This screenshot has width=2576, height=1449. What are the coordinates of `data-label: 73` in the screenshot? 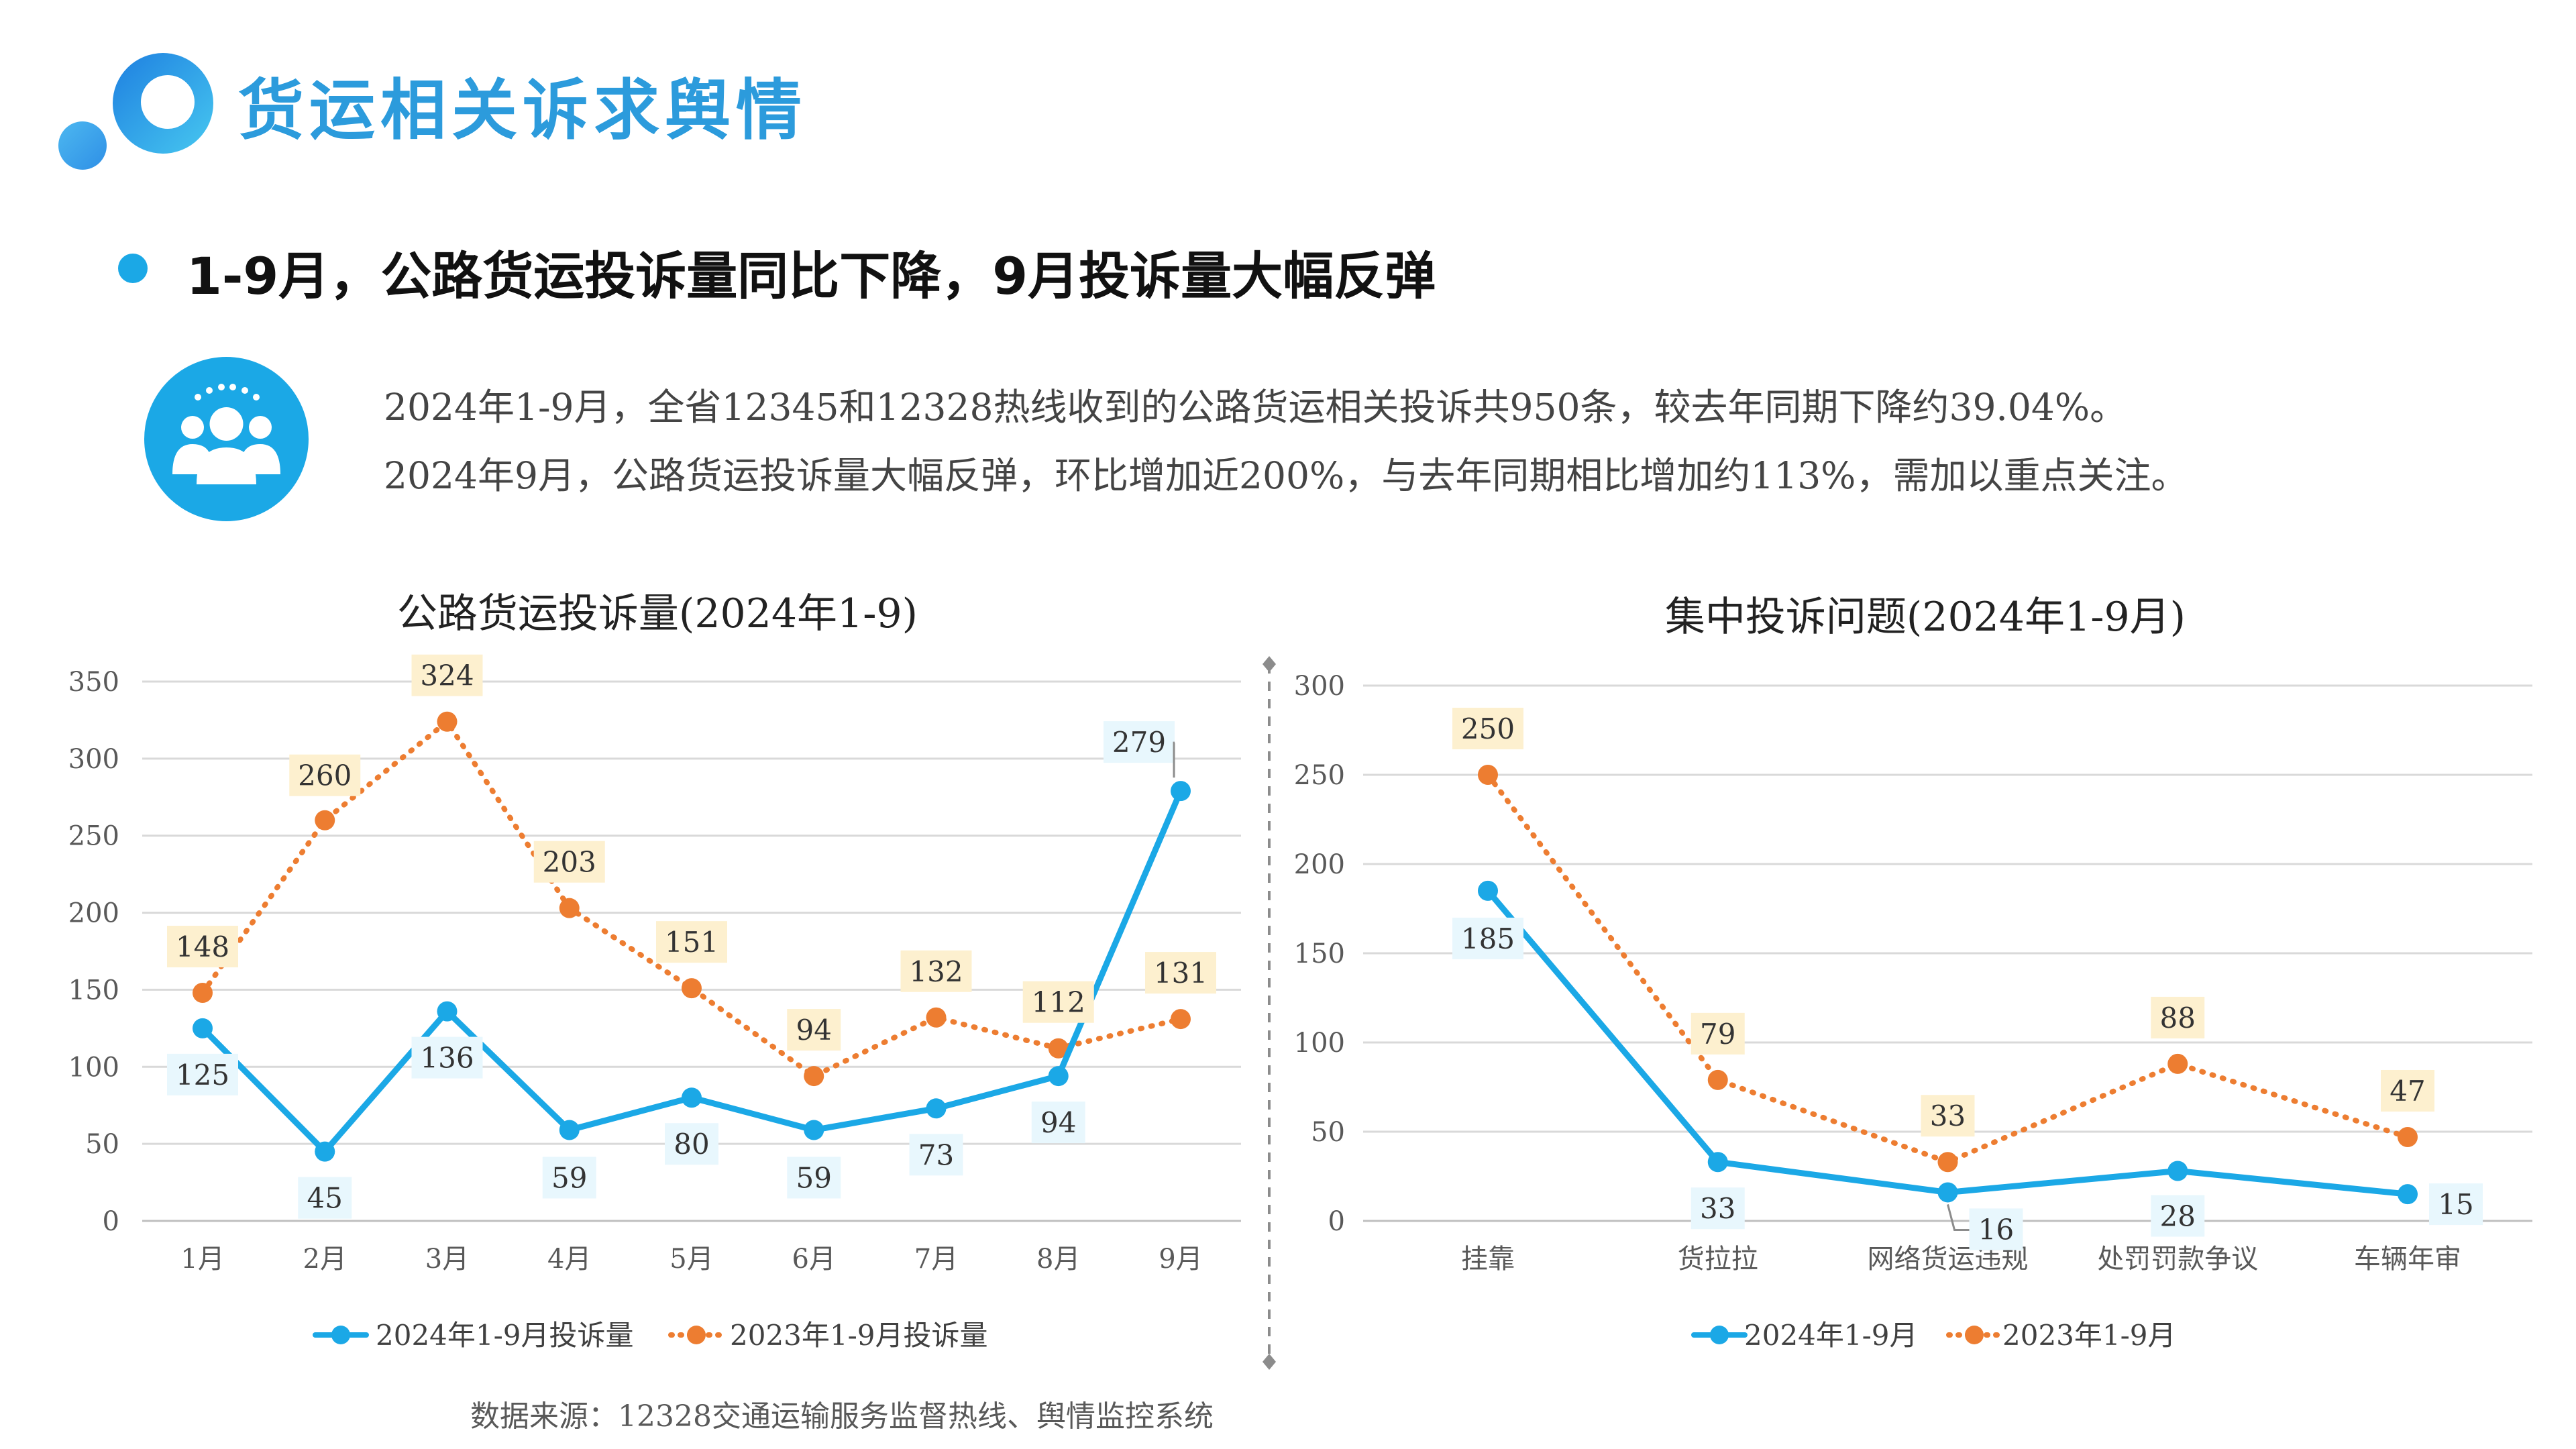 It's located at (936, 1154).